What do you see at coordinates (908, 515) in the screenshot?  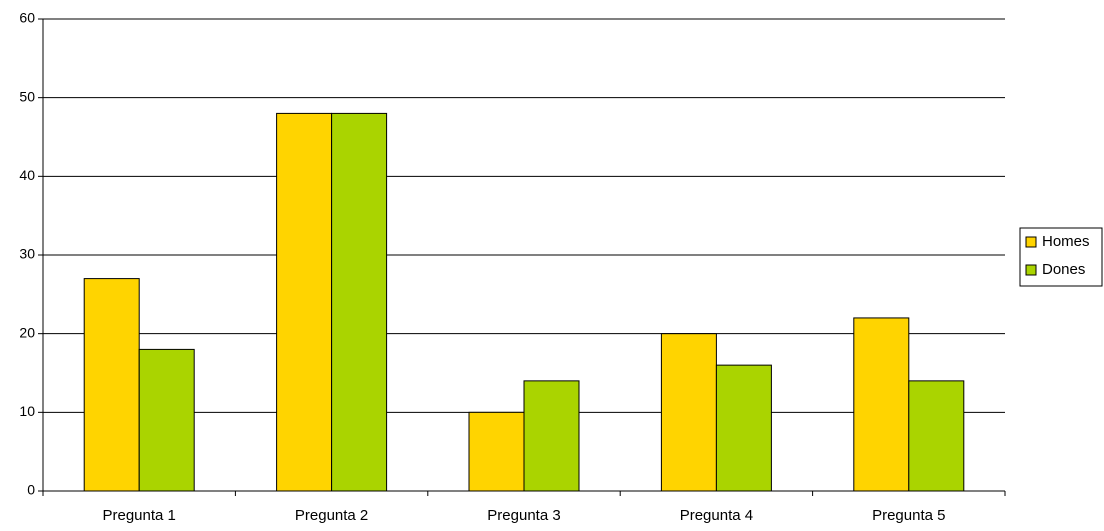 I see `x-tick-label: Pregunta 5` at bounding box center [908, 515].